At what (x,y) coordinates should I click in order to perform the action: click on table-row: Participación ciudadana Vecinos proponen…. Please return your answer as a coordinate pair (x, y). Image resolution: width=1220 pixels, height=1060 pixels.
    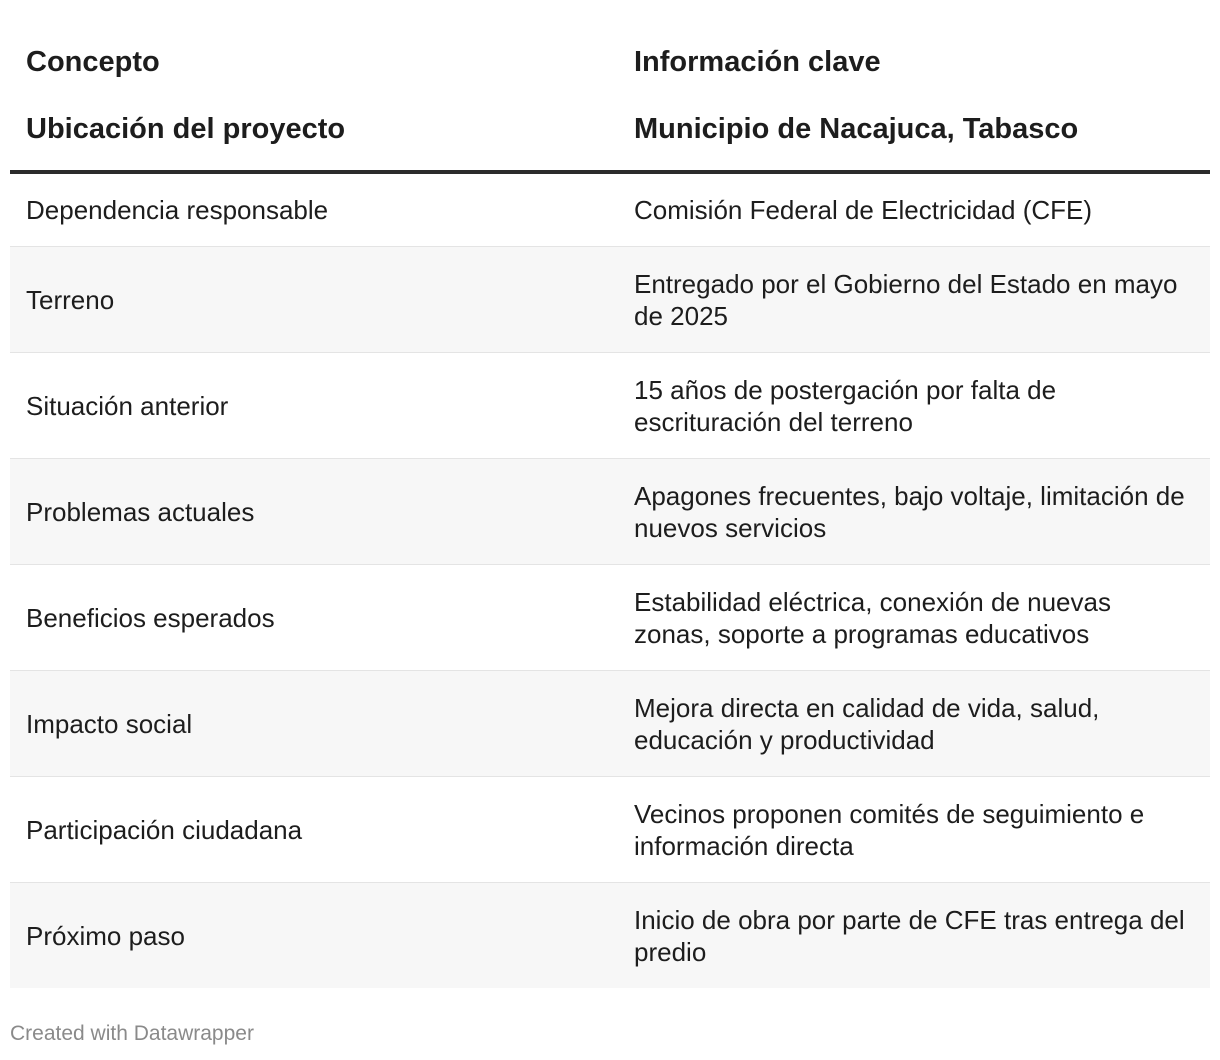
    Looking at the image, I should click on (610, 829).